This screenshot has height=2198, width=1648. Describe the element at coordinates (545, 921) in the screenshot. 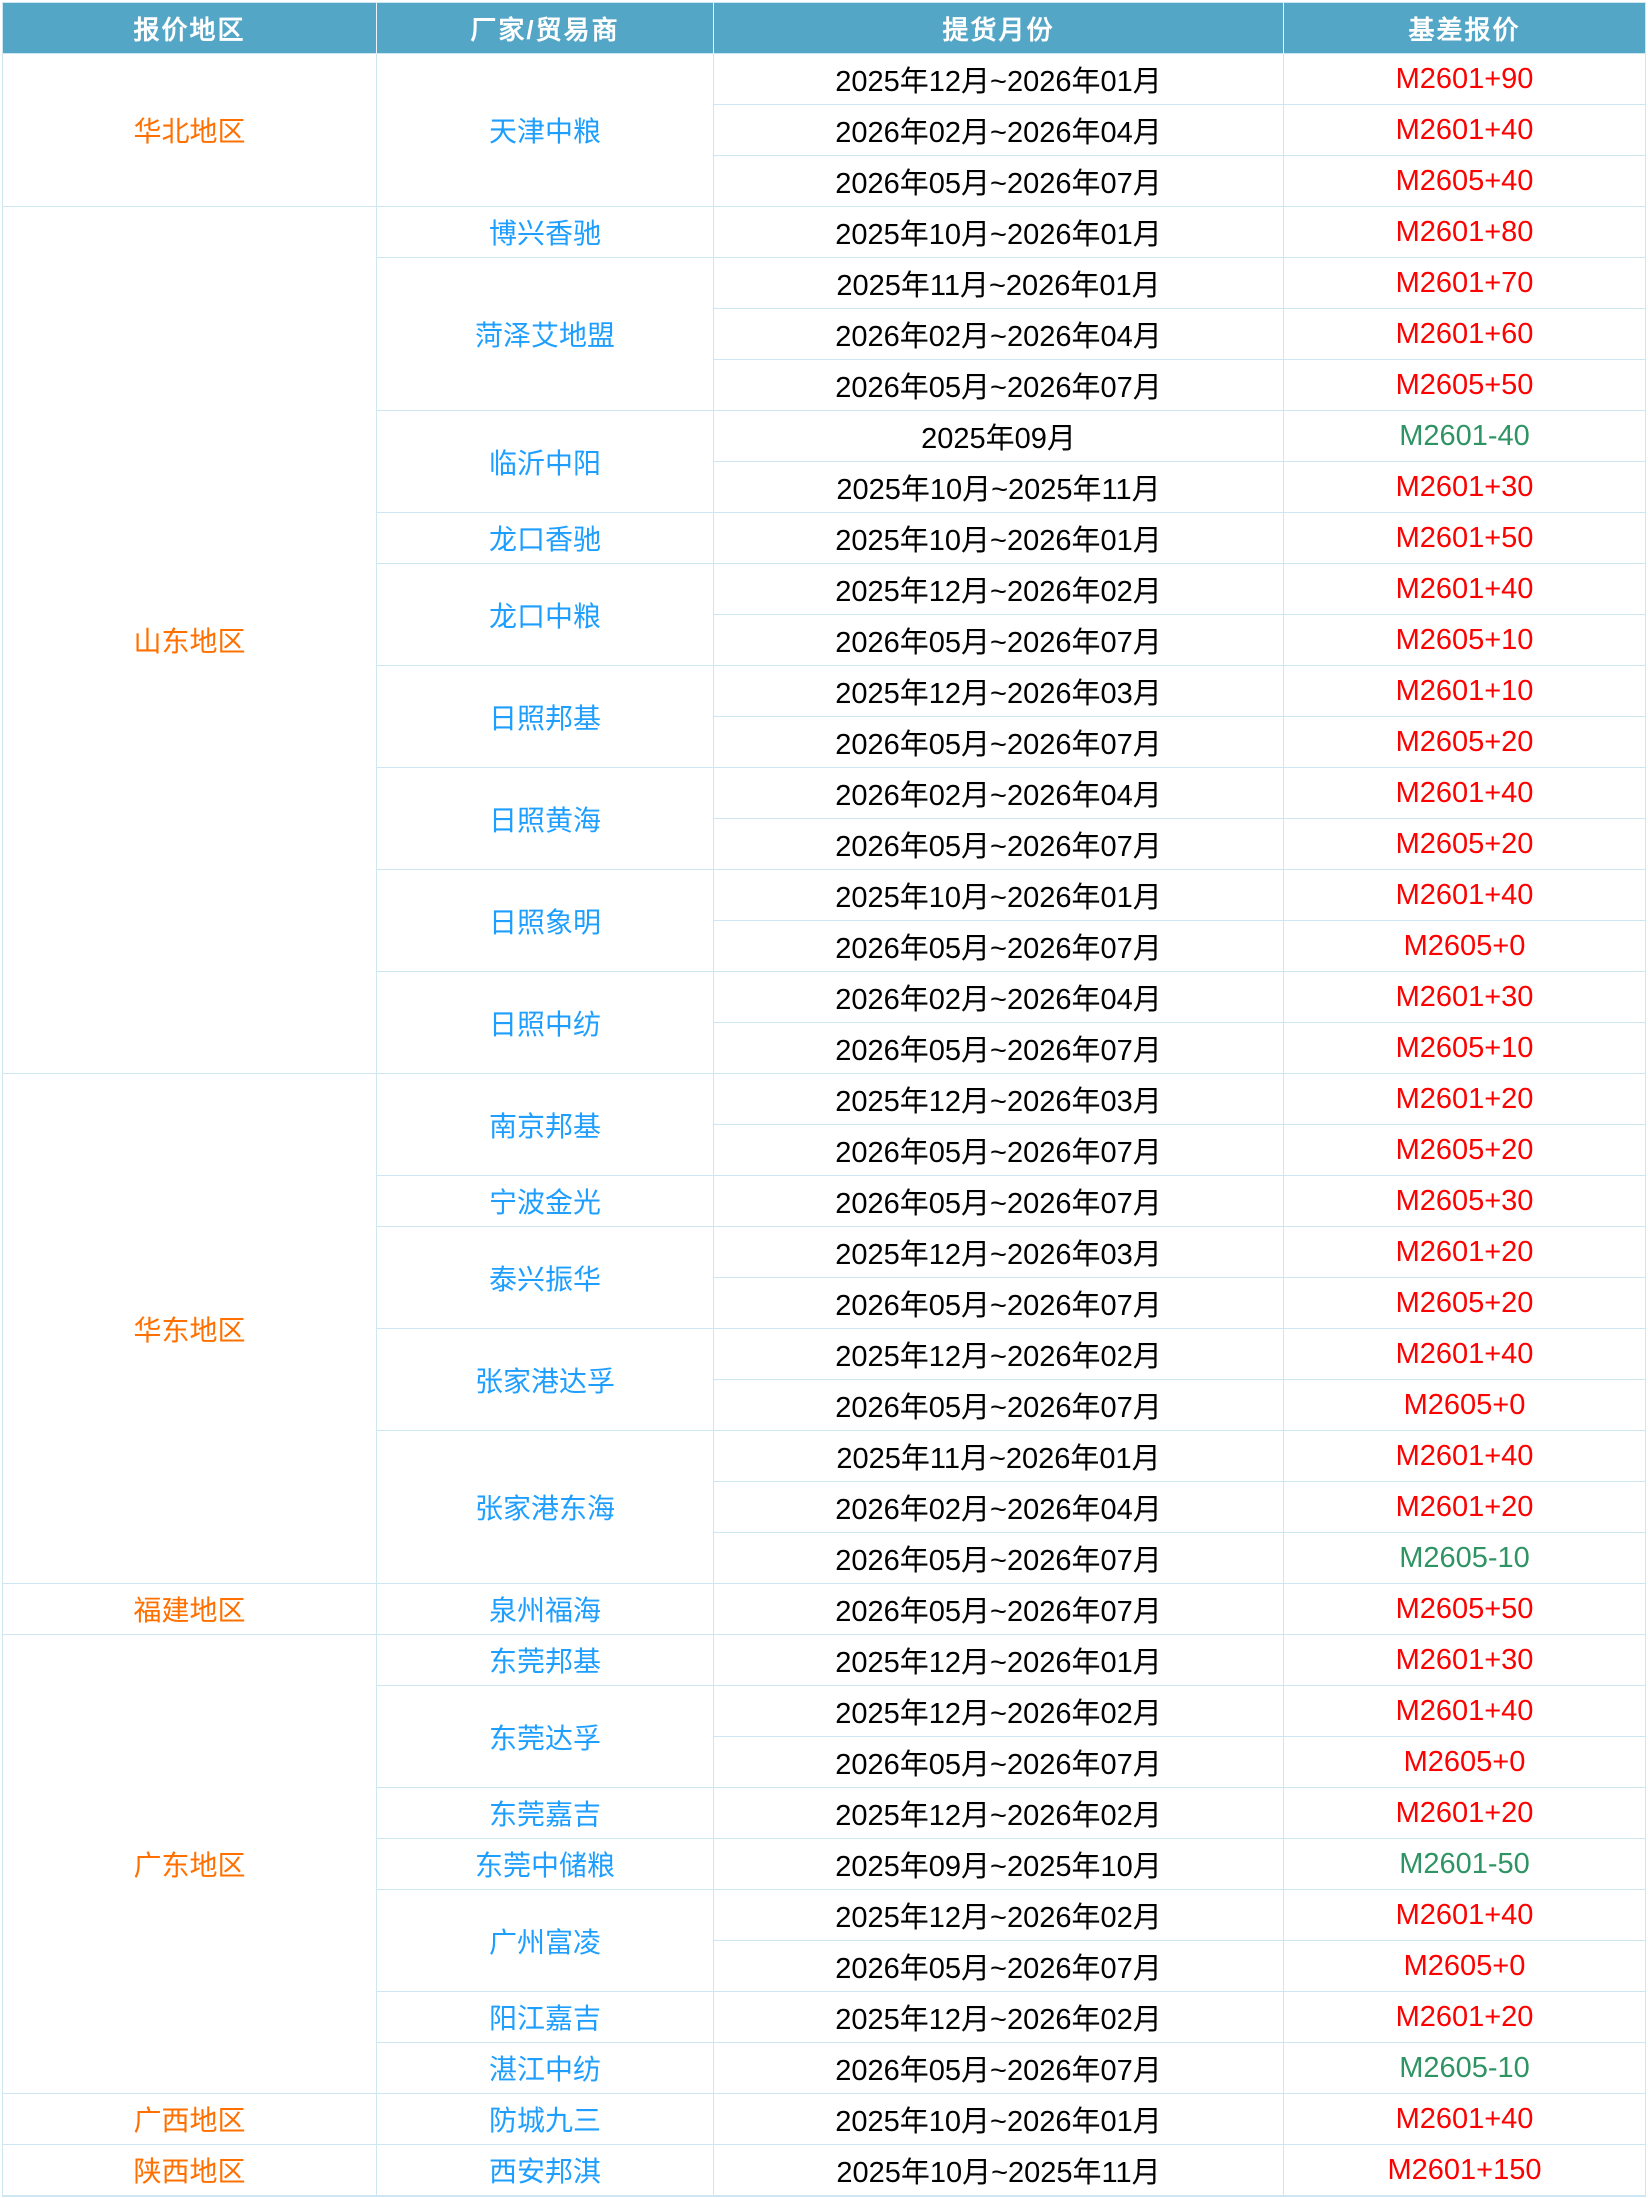

I see `supplier-cell: 日照象明` at that location.